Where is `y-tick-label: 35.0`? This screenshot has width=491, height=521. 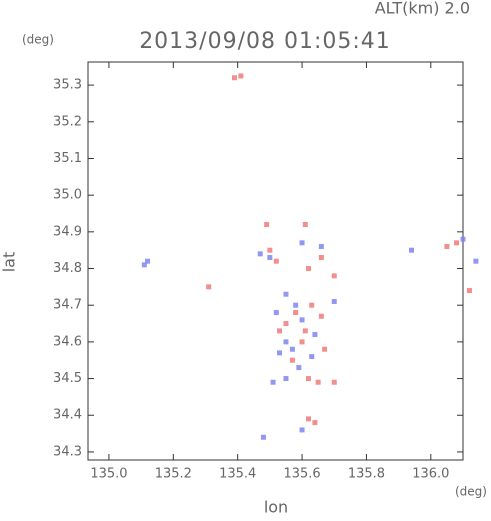 y-tick-label: 35.0 is located at coordinates (67, 195).